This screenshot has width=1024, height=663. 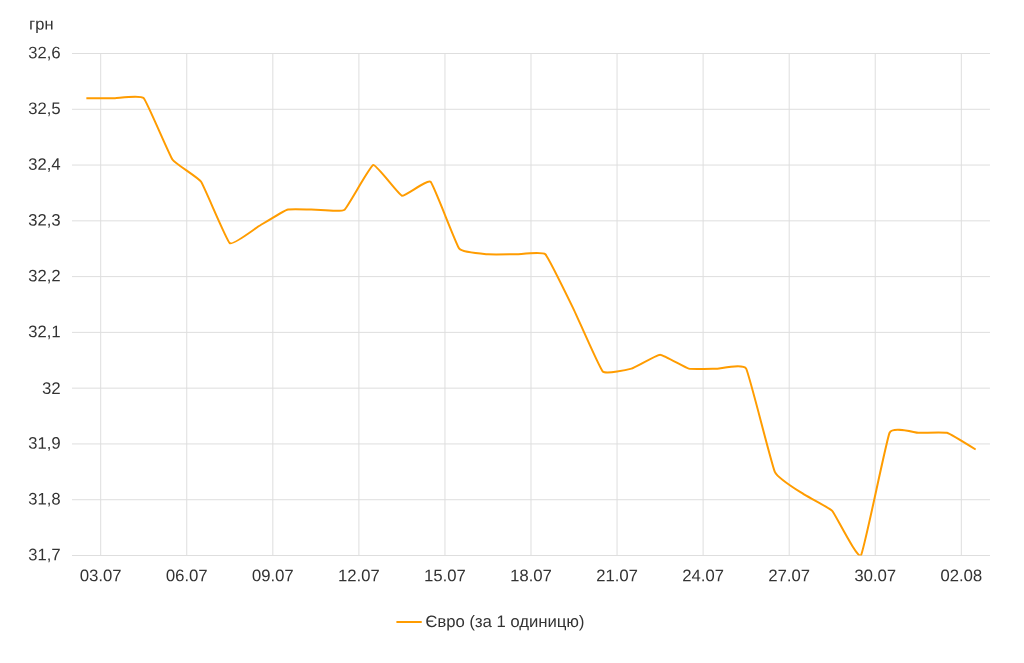 I want to click on x-tick-label: 09.07, so click(x=272, y=575).